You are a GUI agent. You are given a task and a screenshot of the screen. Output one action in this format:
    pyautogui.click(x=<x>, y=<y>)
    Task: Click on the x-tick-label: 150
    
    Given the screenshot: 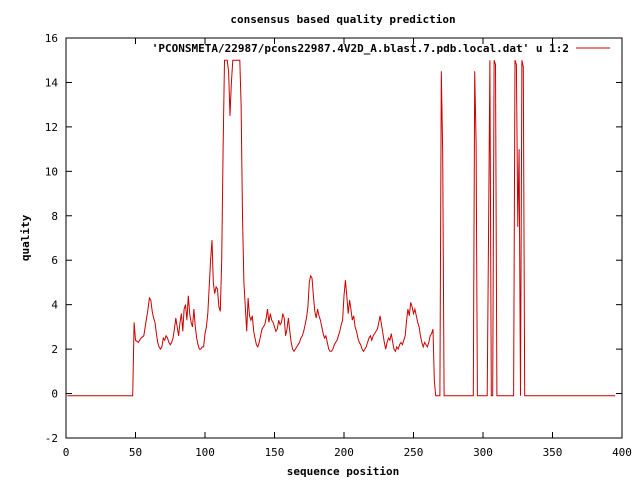 What is the action you would take?
    pyautogui.click(x=275, y=452)
    